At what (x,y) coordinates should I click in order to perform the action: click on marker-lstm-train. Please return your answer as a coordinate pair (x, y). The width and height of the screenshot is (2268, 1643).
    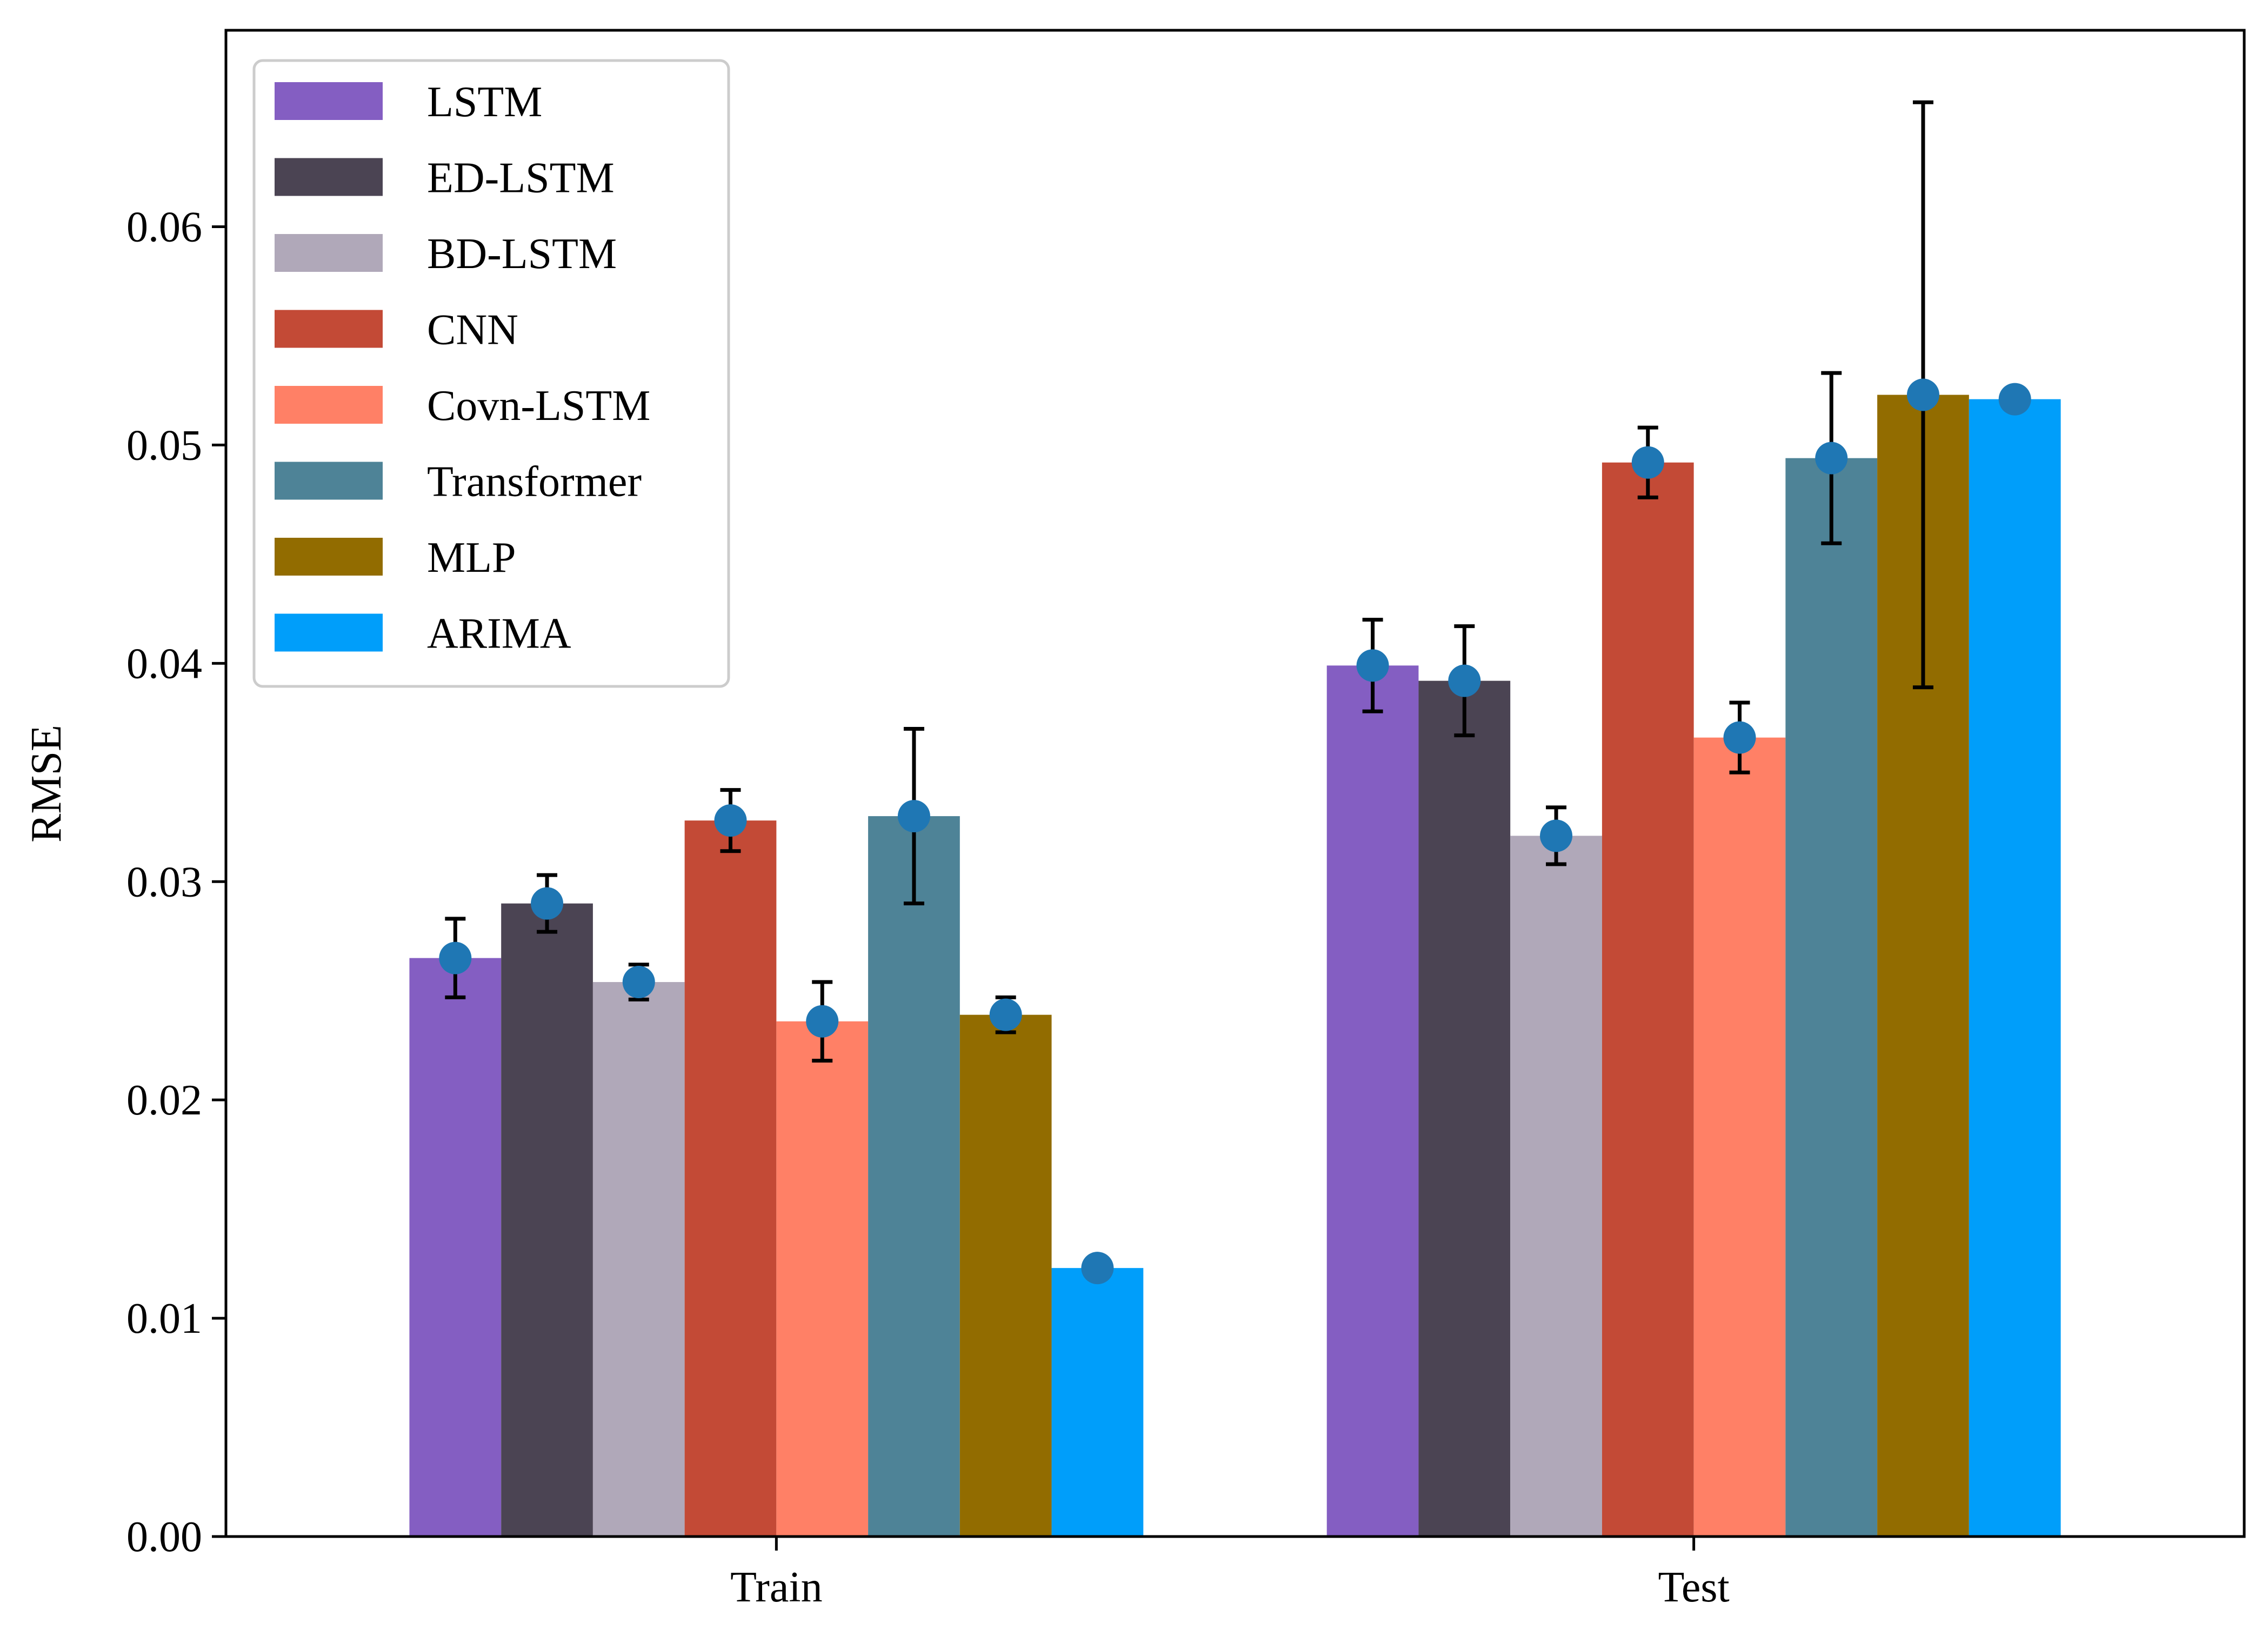
    Looking at the image, I should click on (455, 957).